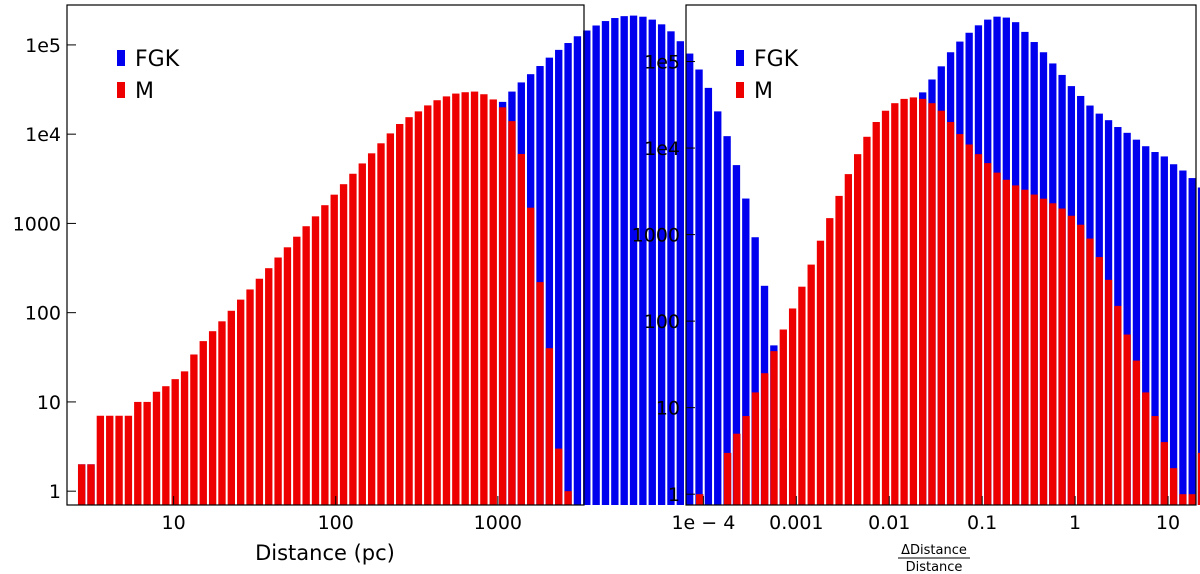 The width and height of the screenshot is (1200, 574). Describe the element at coordinates (982, 523) in the screenshot. I see `x-tick-label: 0.1` at that location.